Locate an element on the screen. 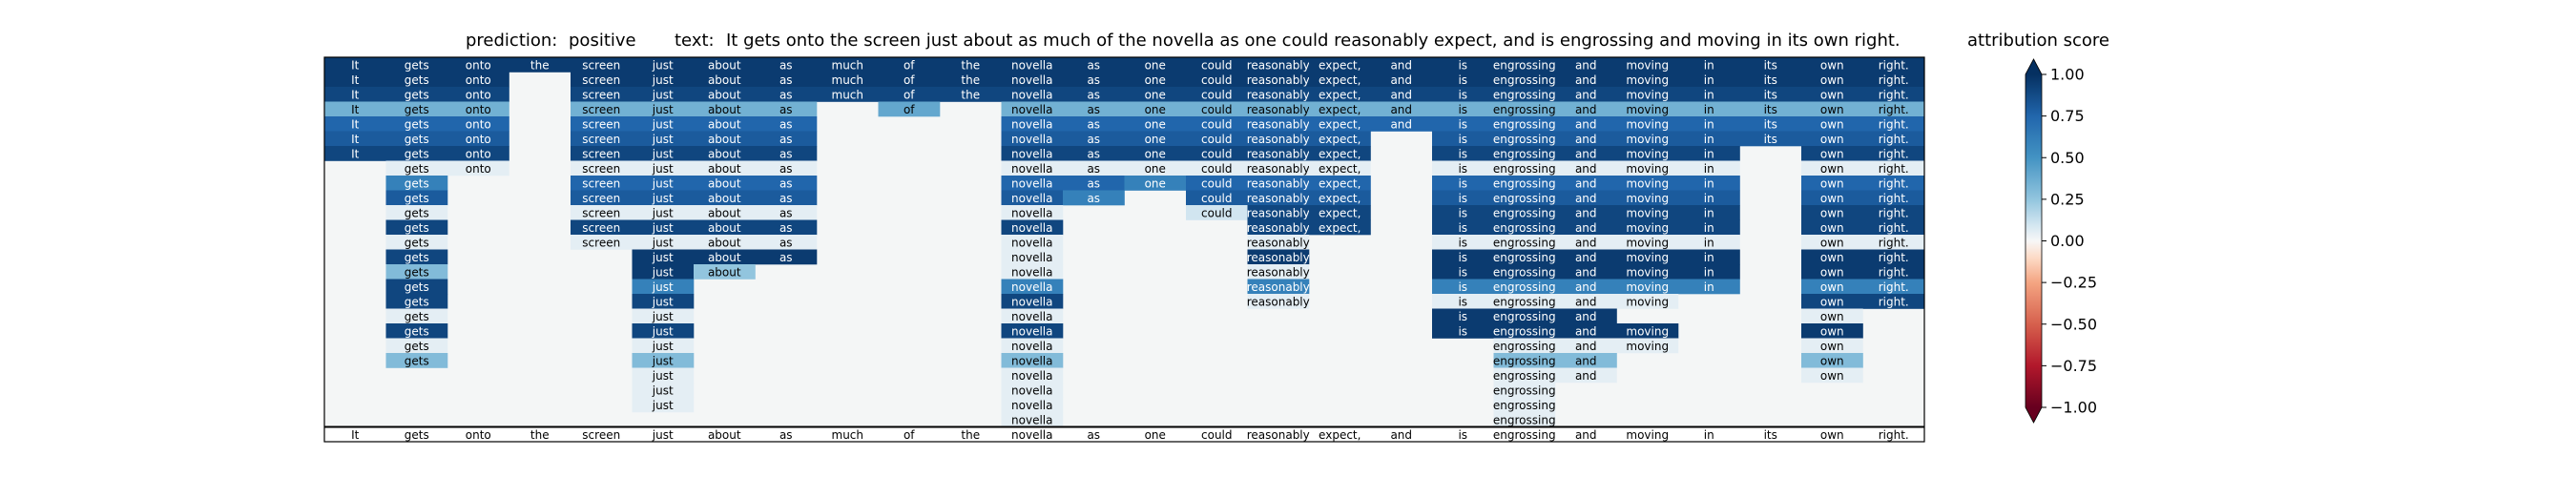 Image resolution: width=2576 pixels, height=477 pixels. token-axis-label: It is located at coordinates (355, 435).